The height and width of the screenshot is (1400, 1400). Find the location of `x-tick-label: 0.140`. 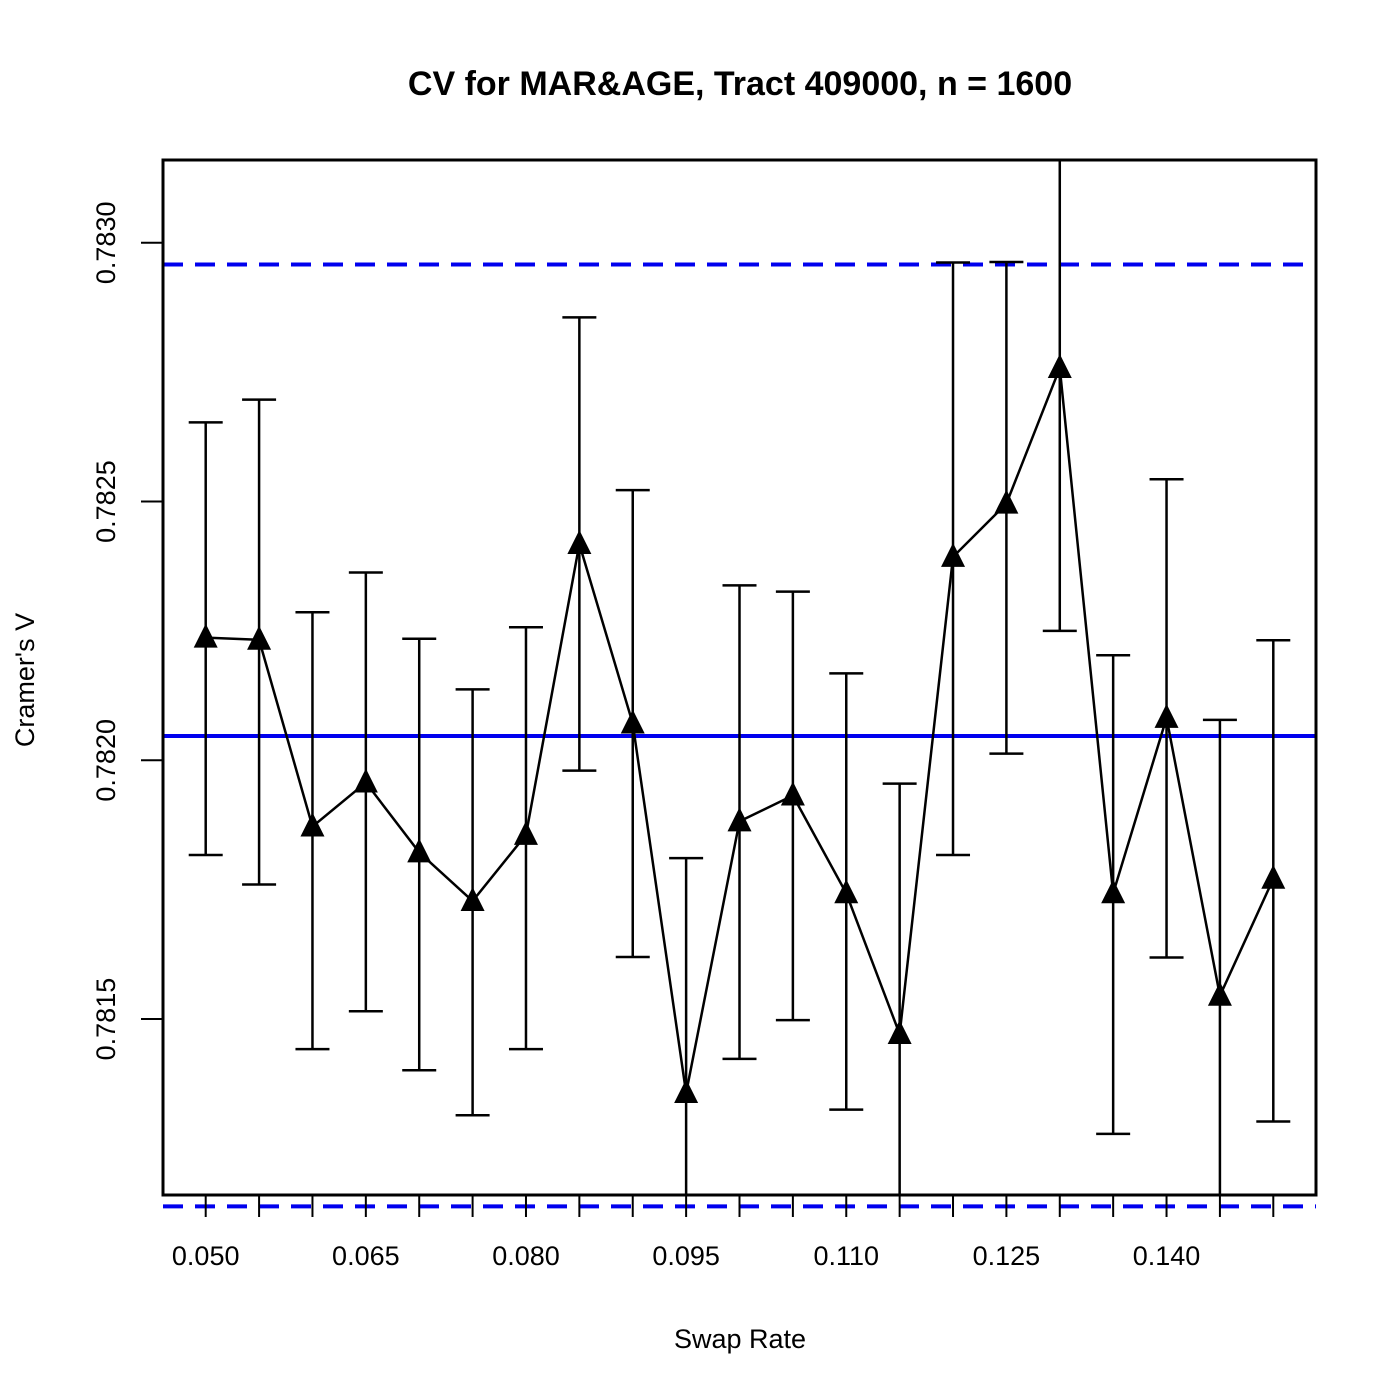

x-tick-label: 0.140 is located at coordinates (1167, 1256).